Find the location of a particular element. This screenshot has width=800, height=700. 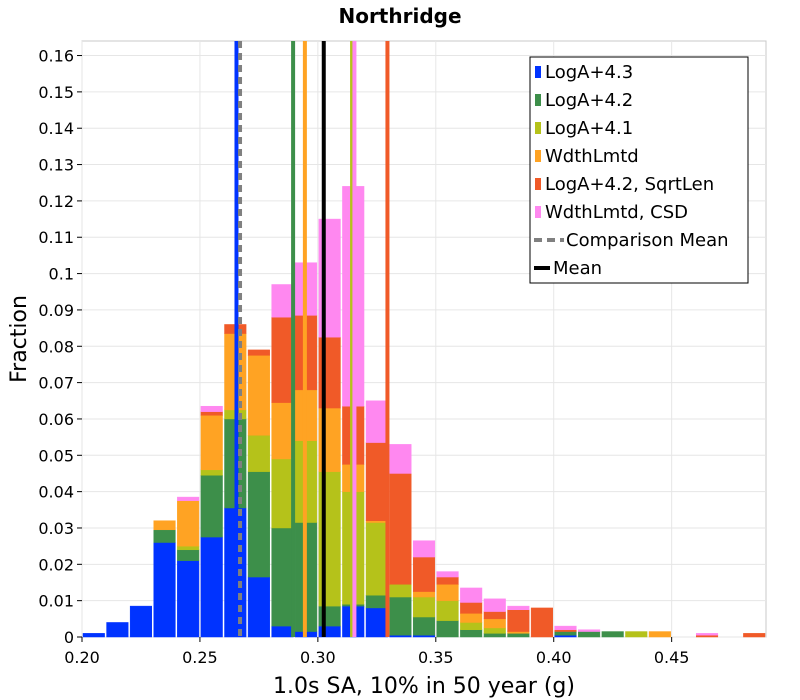

x-axis-ticks: 0.20 0.25 0.30 0.35 0.40 0.45 is located at coordinates (376, 652).